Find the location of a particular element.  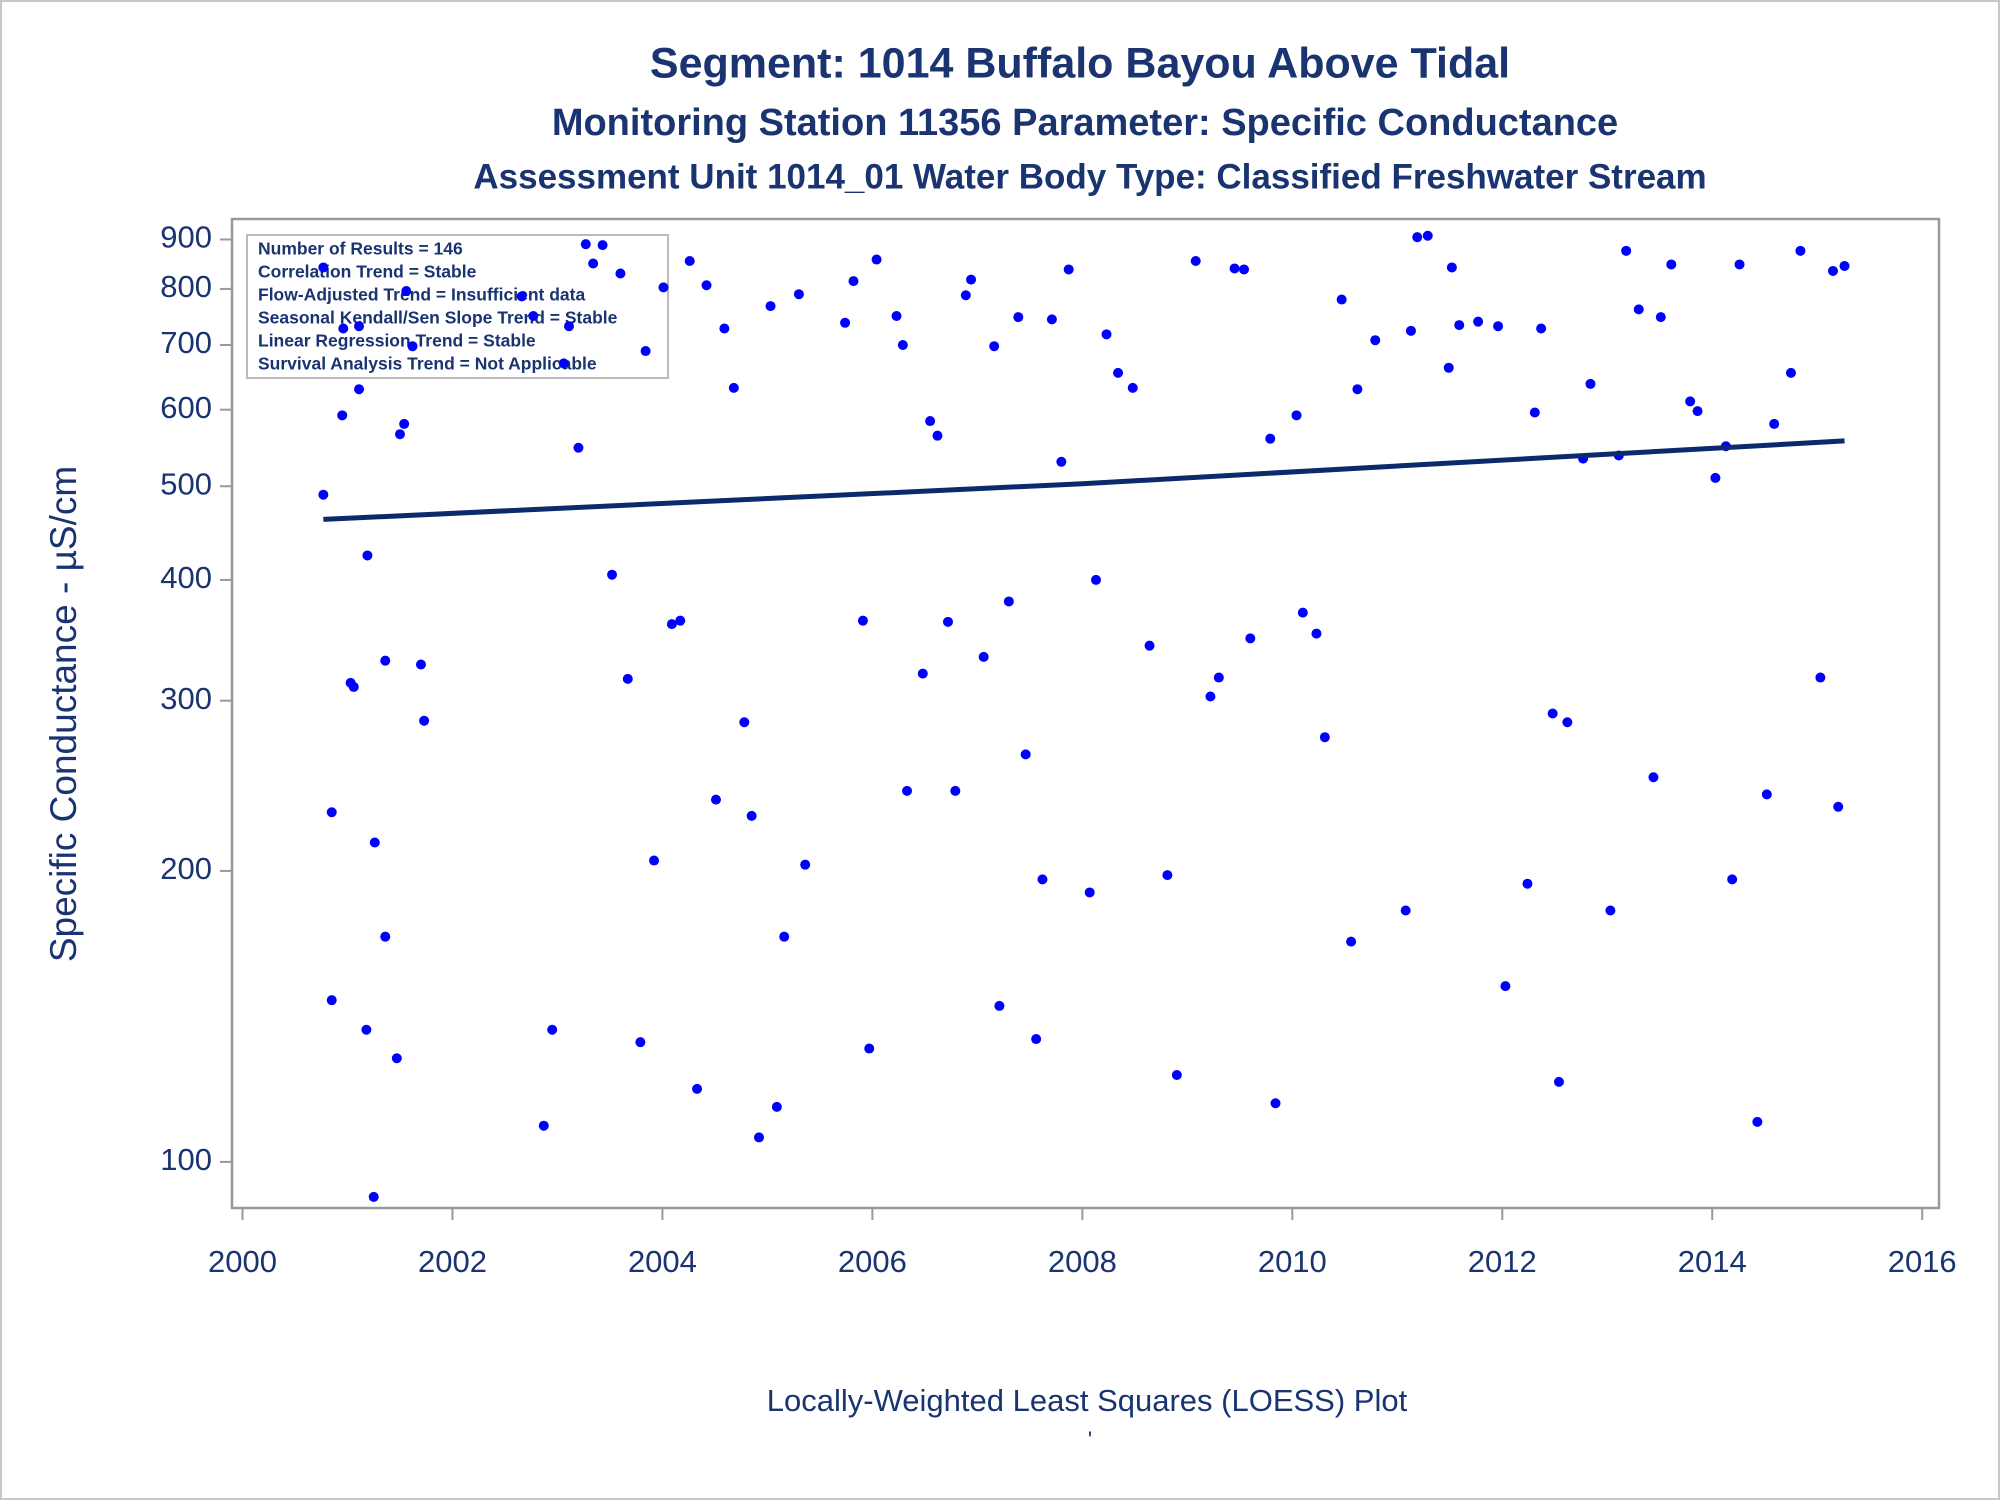

y-tick-label: 500 is located at coordinates (186, 483).